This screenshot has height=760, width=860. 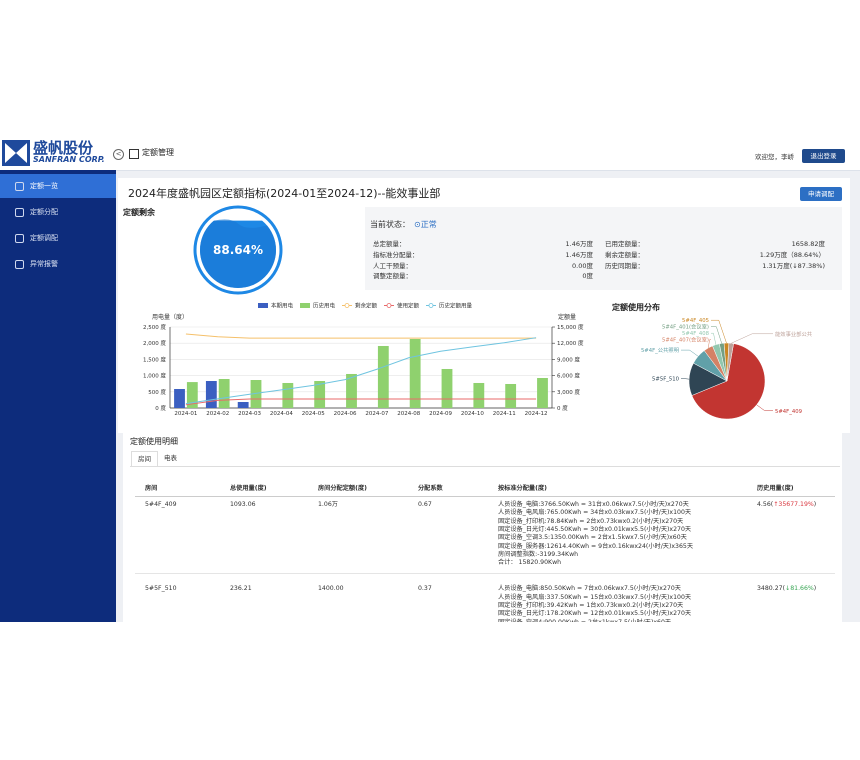 What do you see at coordinates (696, 334) in the screenshot?
I see `pie-label: 5#4F_408` at bounding box center [696, 334].